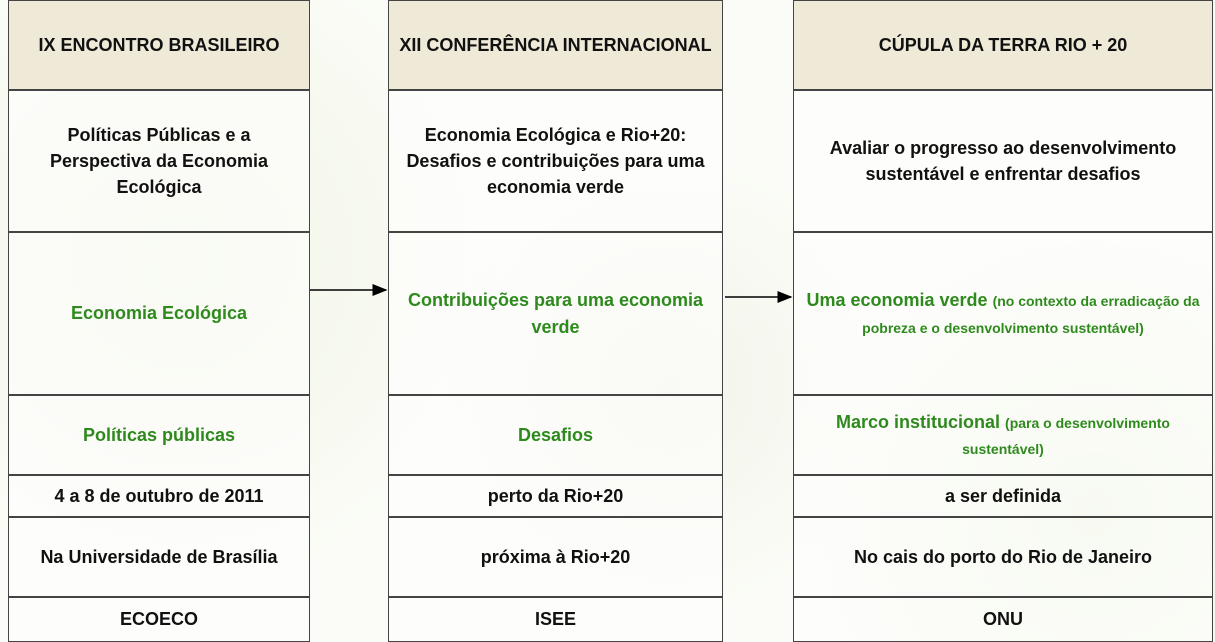  Describe the element at coordinates (159, 313) in the screenshot. I see `cell: Economia Ecológica` at that location.